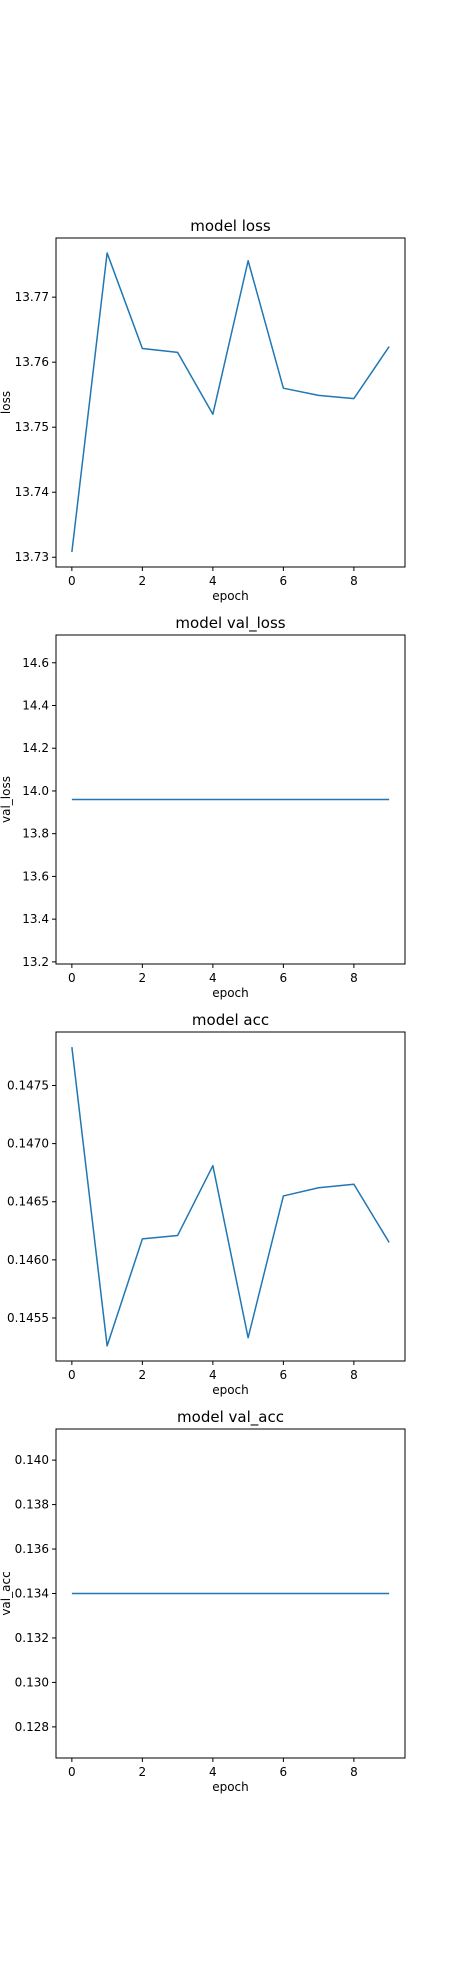 The width and height of the screenshot is (450, 1980). What do you see at coordinates (28, 1318) in the screenshot?
I see `y-tick-label: 0.1455` at bounding box center [28, 1318].